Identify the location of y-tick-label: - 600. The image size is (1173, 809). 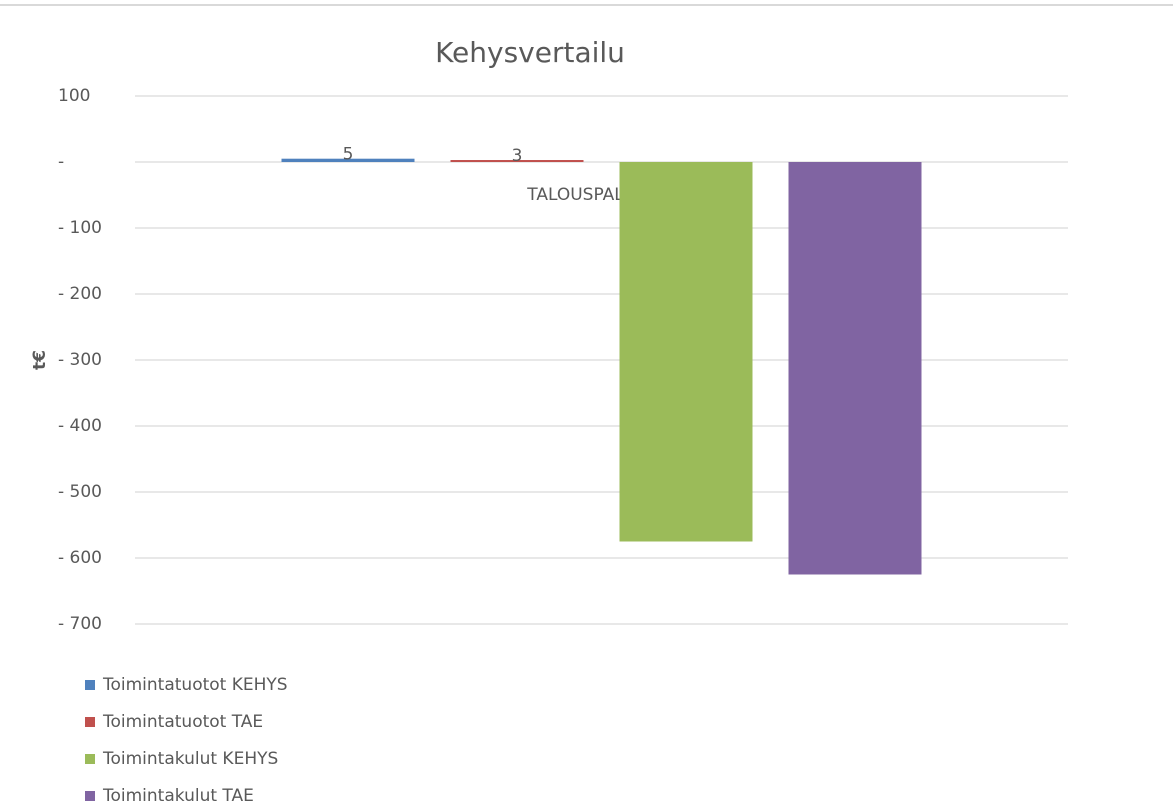
(80, 558).